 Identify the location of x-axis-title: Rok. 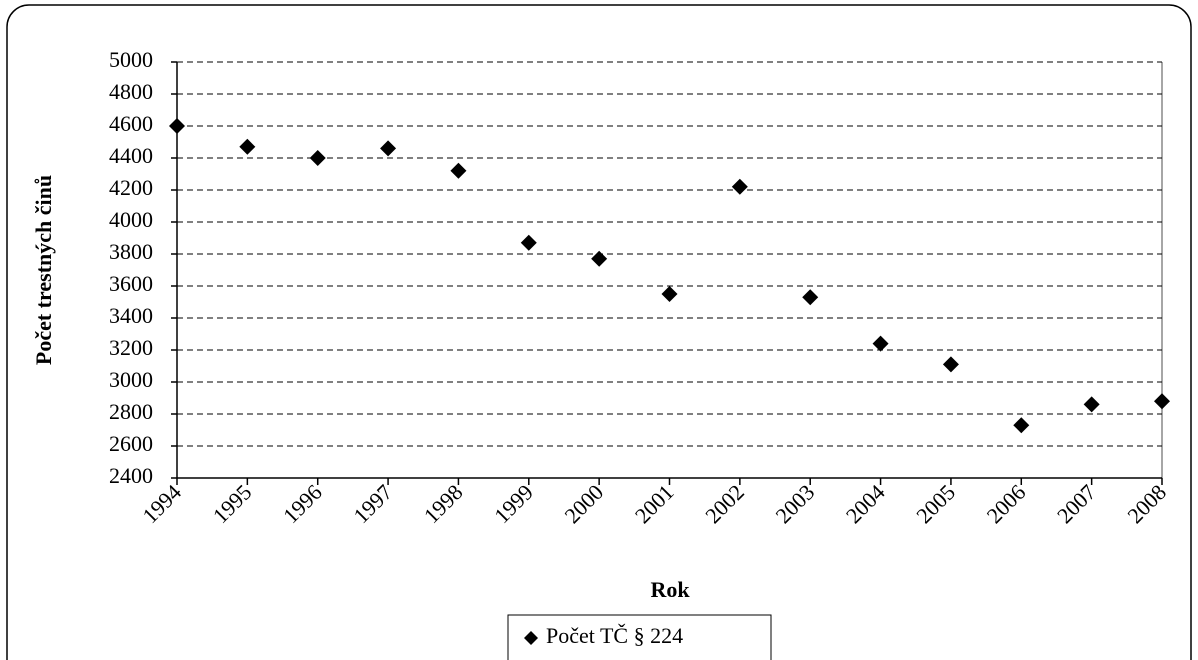
(670, 589).